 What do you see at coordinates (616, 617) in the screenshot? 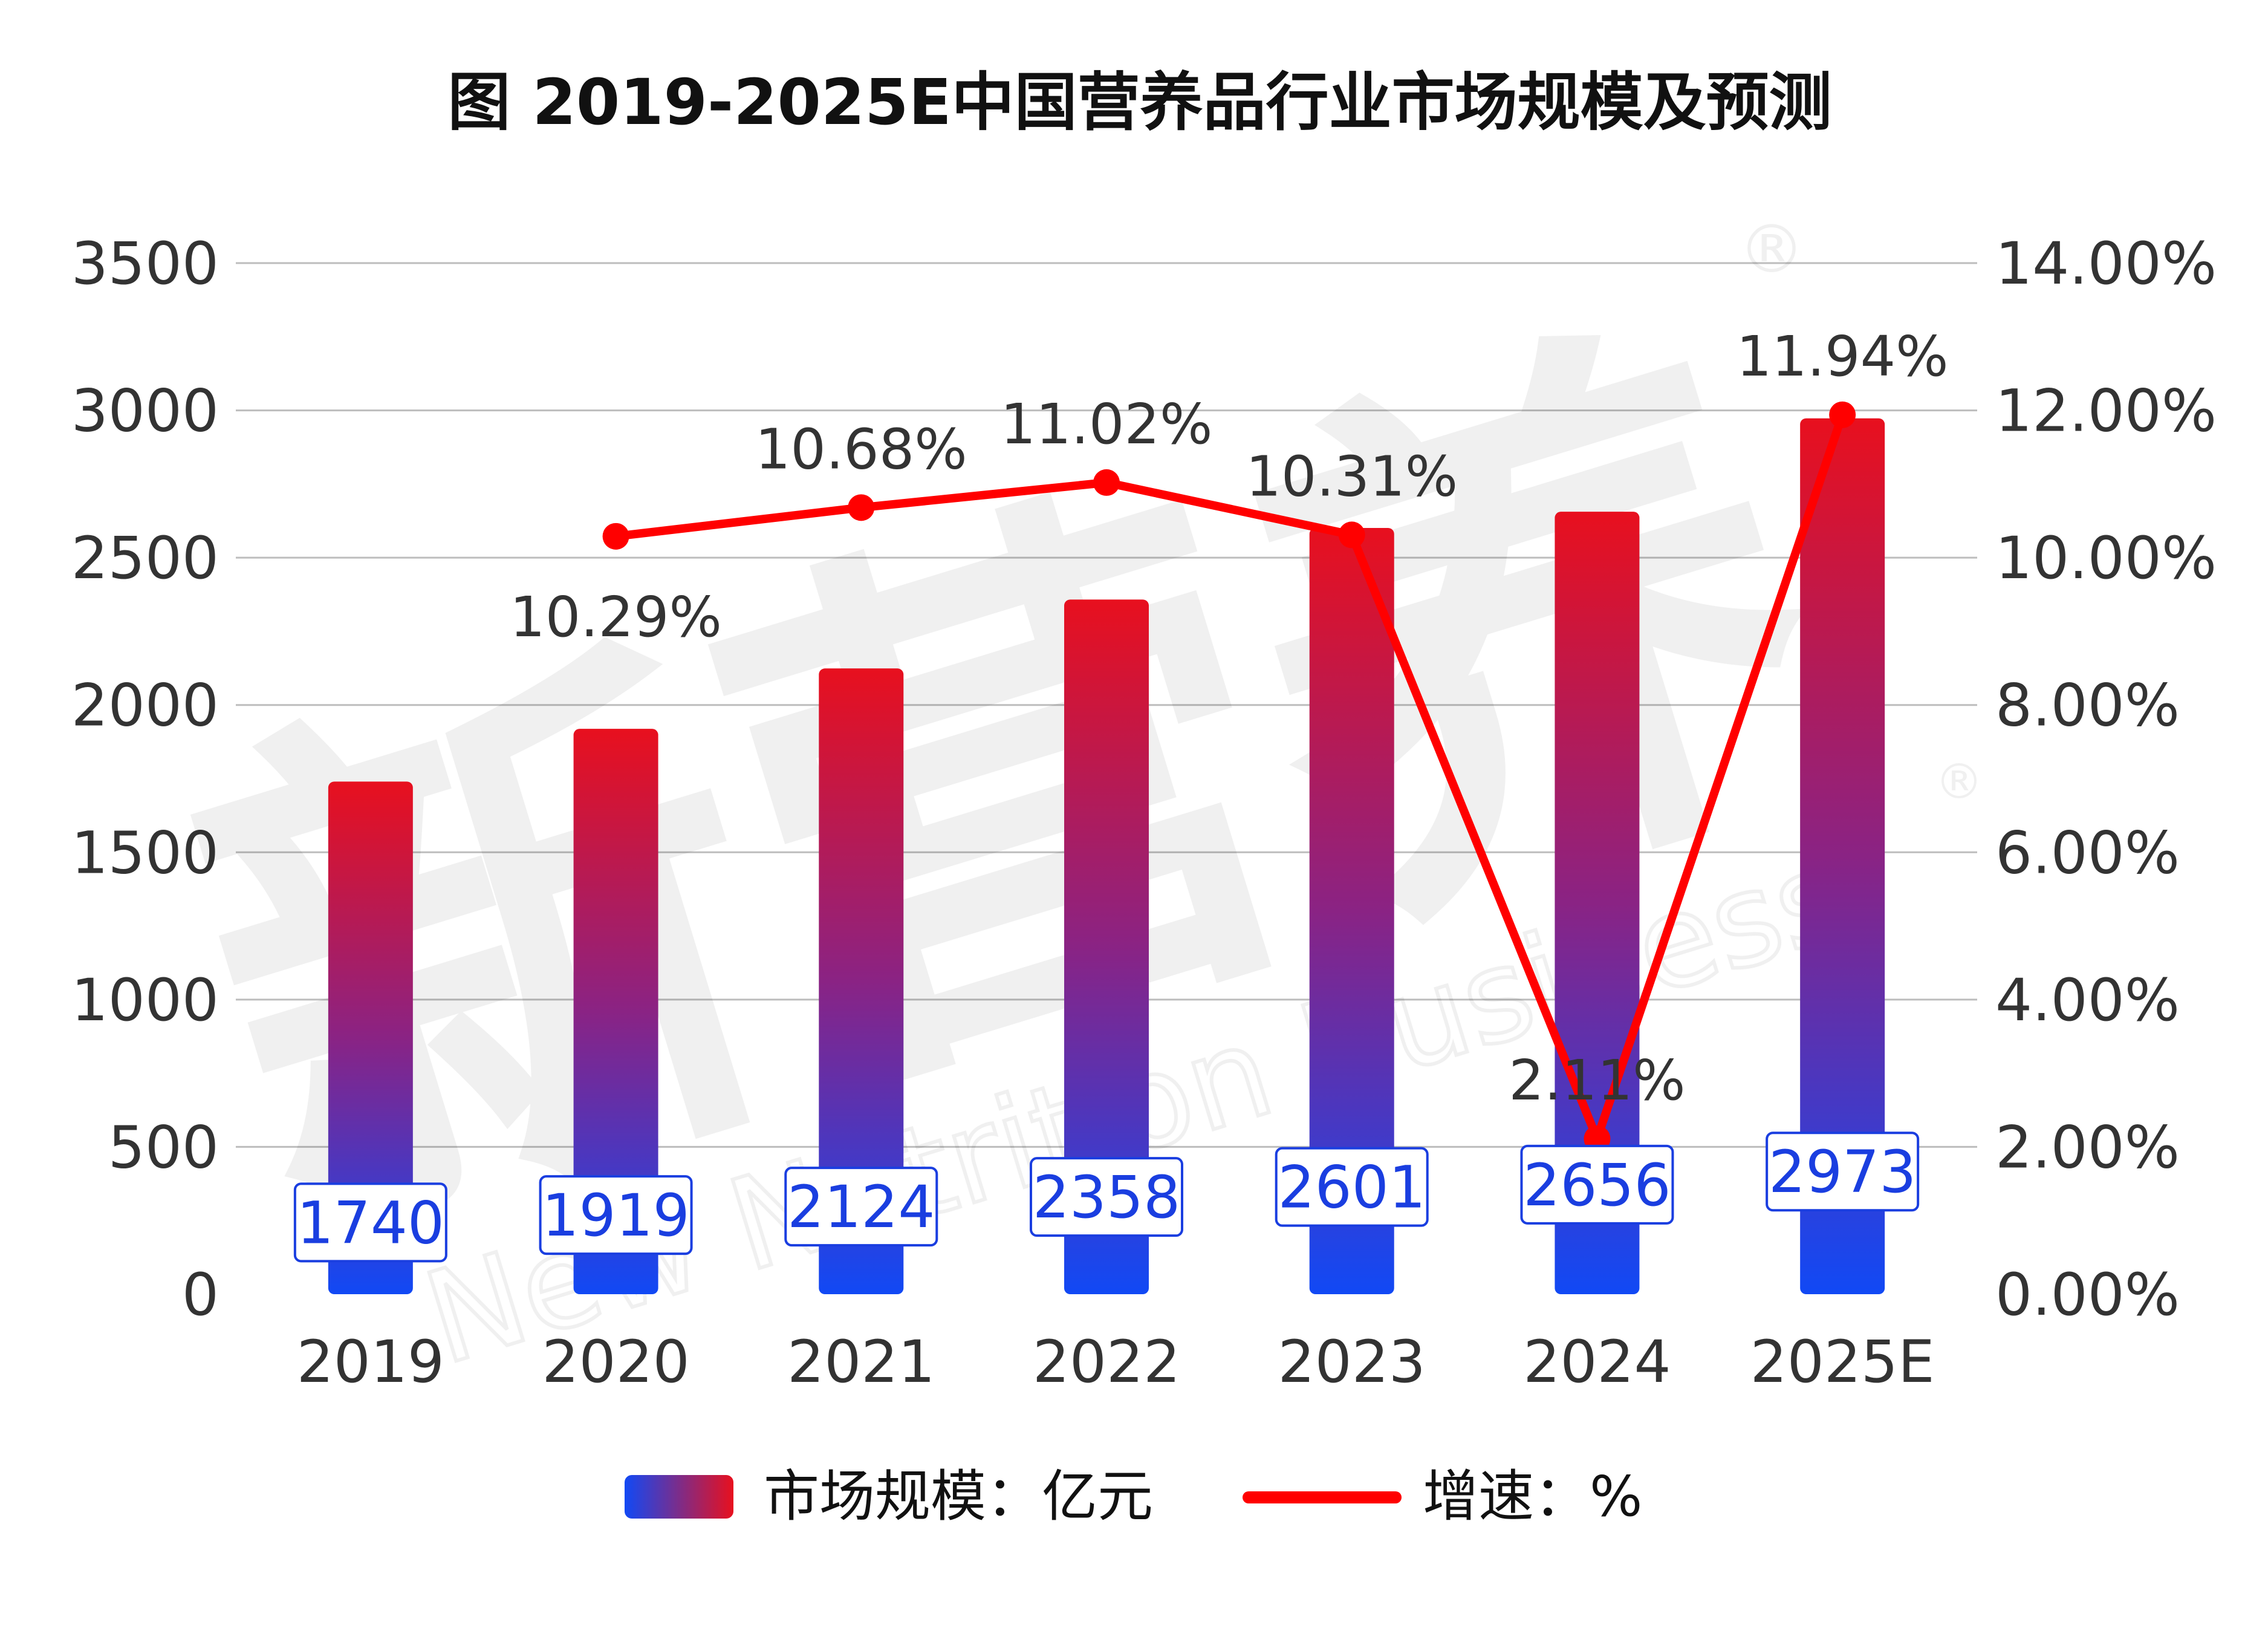
I see `growth-data-label: 10.29%` at bounding box center [616, 617].